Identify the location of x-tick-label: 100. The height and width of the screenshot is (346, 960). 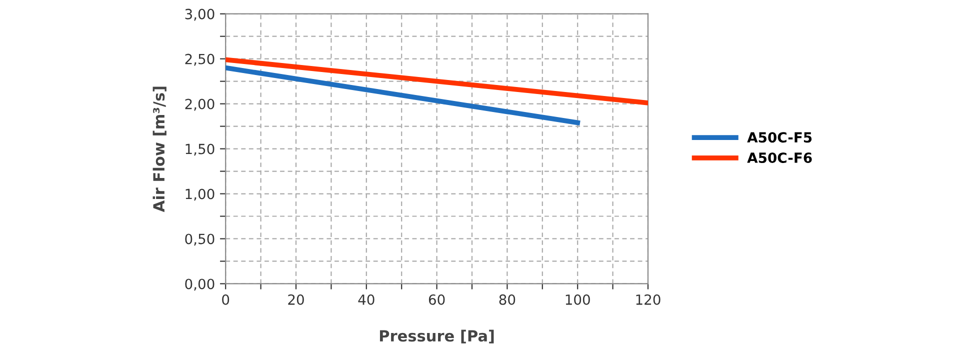
(578, 299).